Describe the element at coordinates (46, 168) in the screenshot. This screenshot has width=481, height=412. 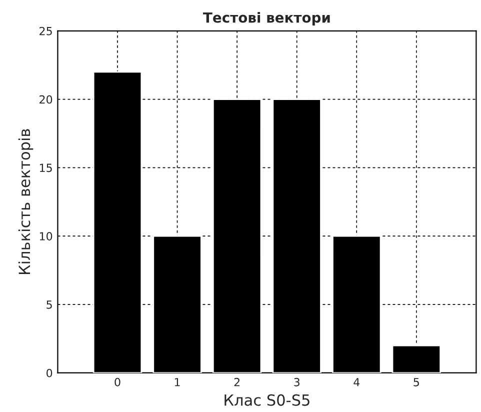
I see `y-tick-label: 15` at that location.